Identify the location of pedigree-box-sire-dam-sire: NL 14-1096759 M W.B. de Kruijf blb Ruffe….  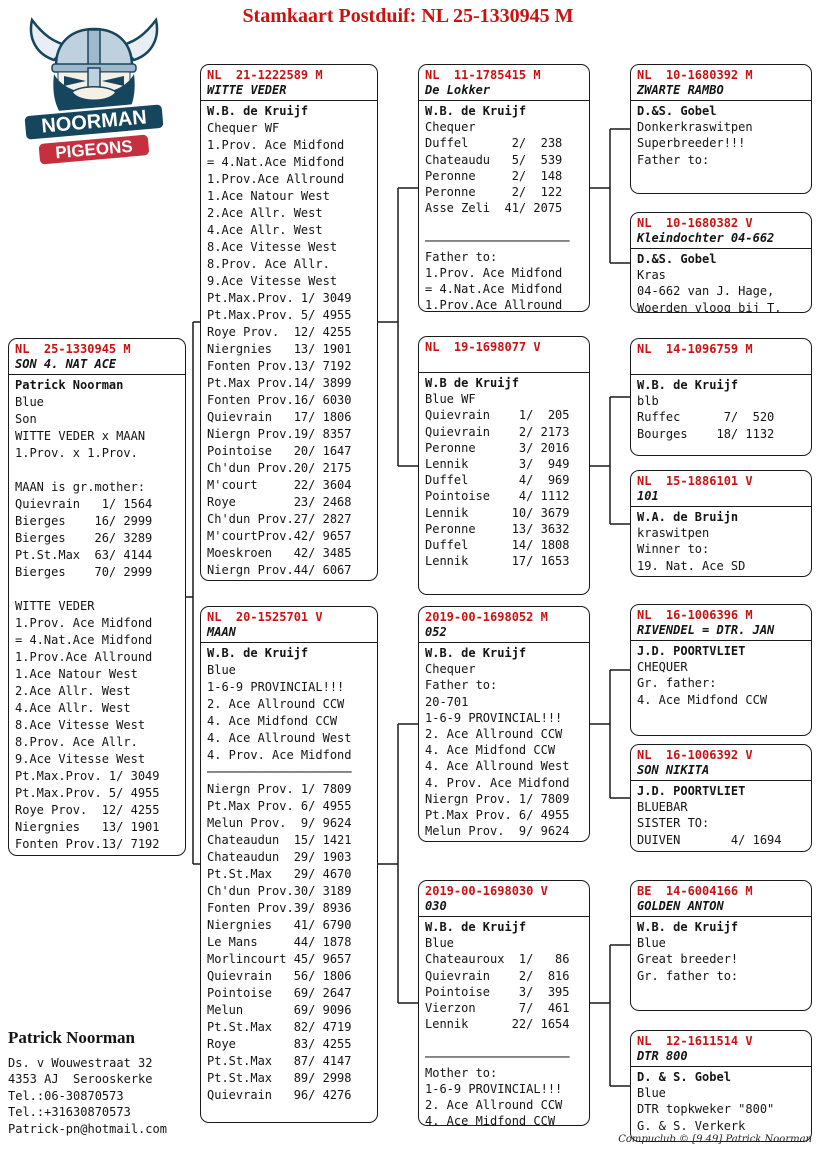
(721, 397).